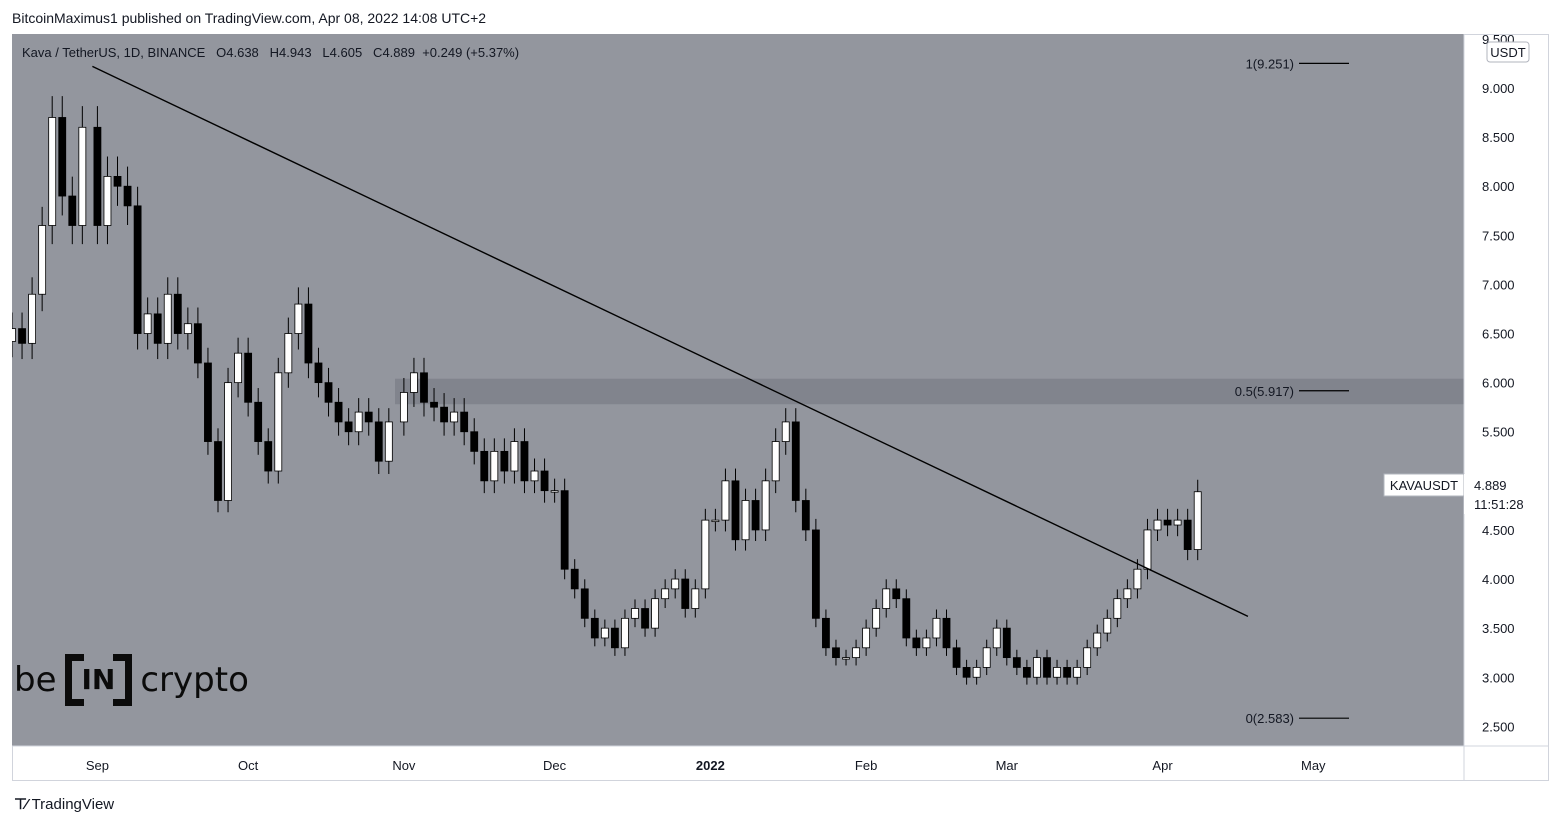  Describe the element at coordinates (1313, 765) in the screenshot. I see `x-tick-label: May` at that location.